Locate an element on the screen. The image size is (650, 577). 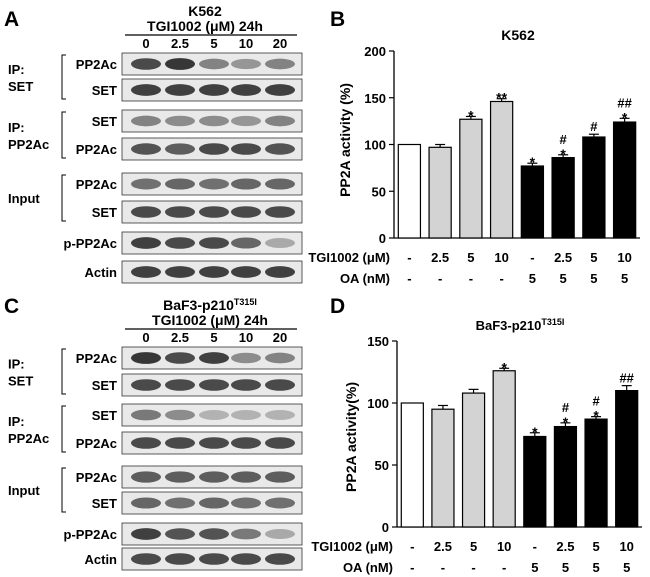
panel-letter-c: C is located at coordinates (11, 306).